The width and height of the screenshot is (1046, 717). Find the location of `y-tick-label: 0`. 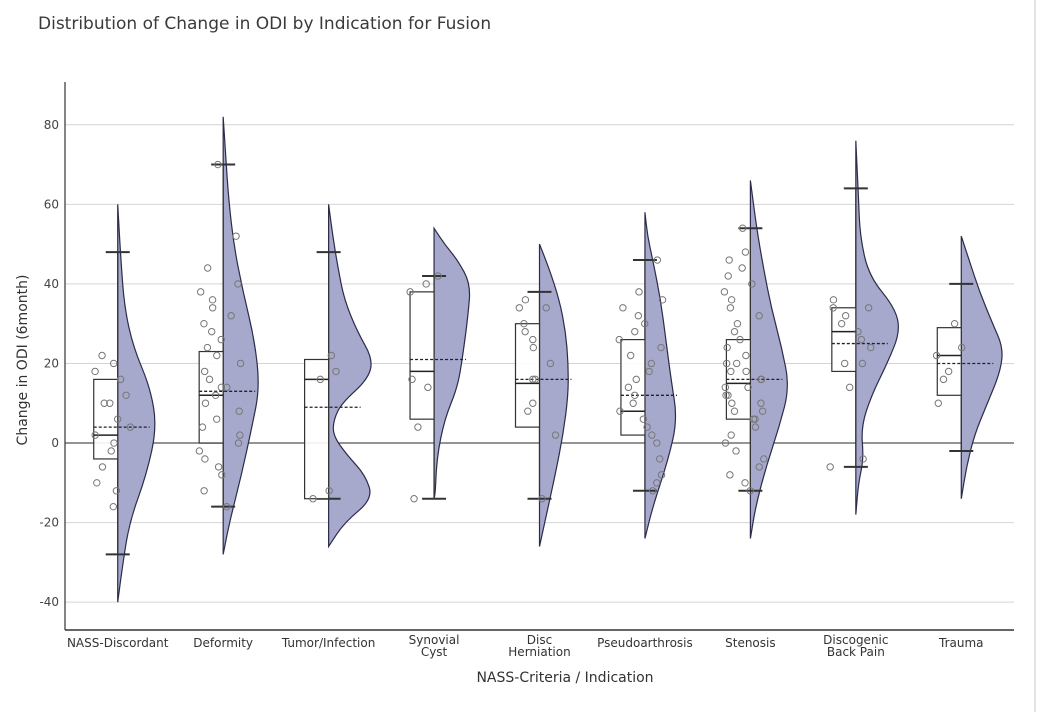

y-tick-label: 0 is located at coordinates (55, 443).